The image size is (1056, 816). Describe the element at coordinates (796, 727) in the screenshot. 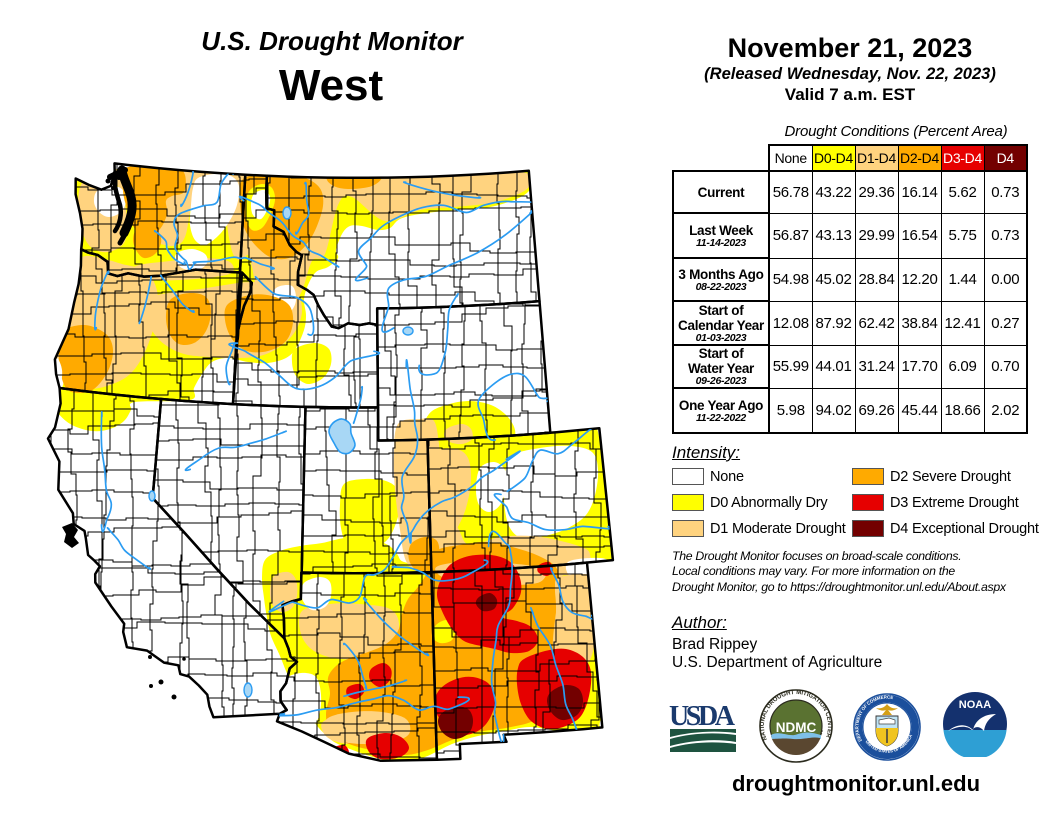

I see `svg-text: NDMC` at that location.